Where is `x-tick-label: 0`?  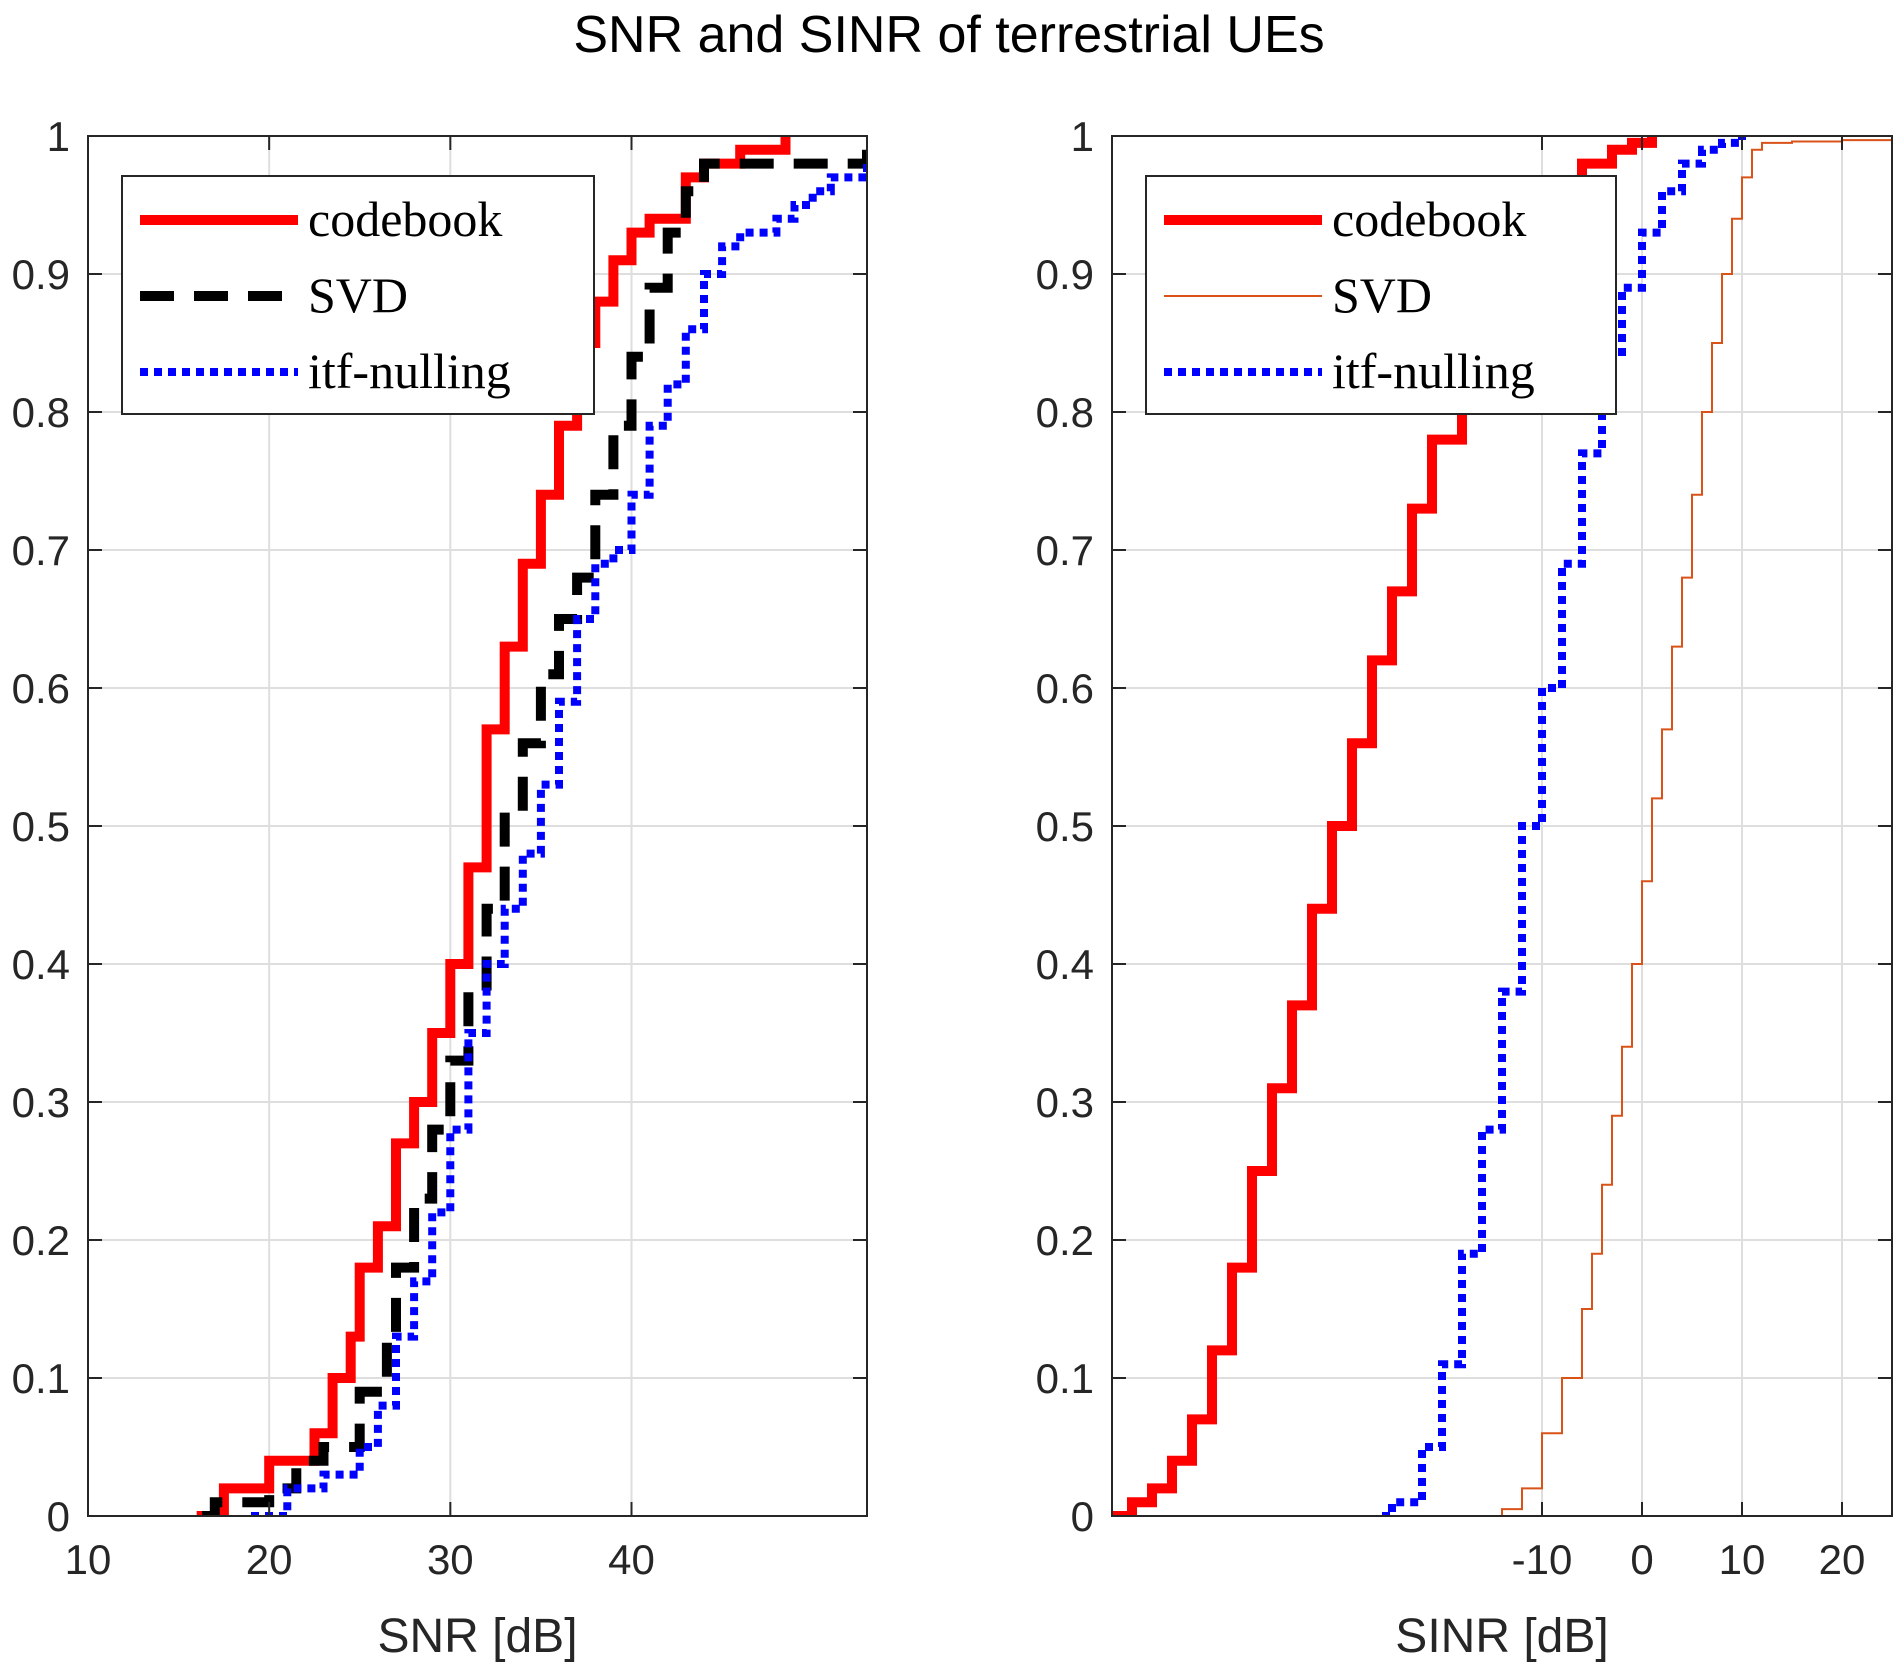
x-tick-label: 0 is located at coordinates (1641, 1559).